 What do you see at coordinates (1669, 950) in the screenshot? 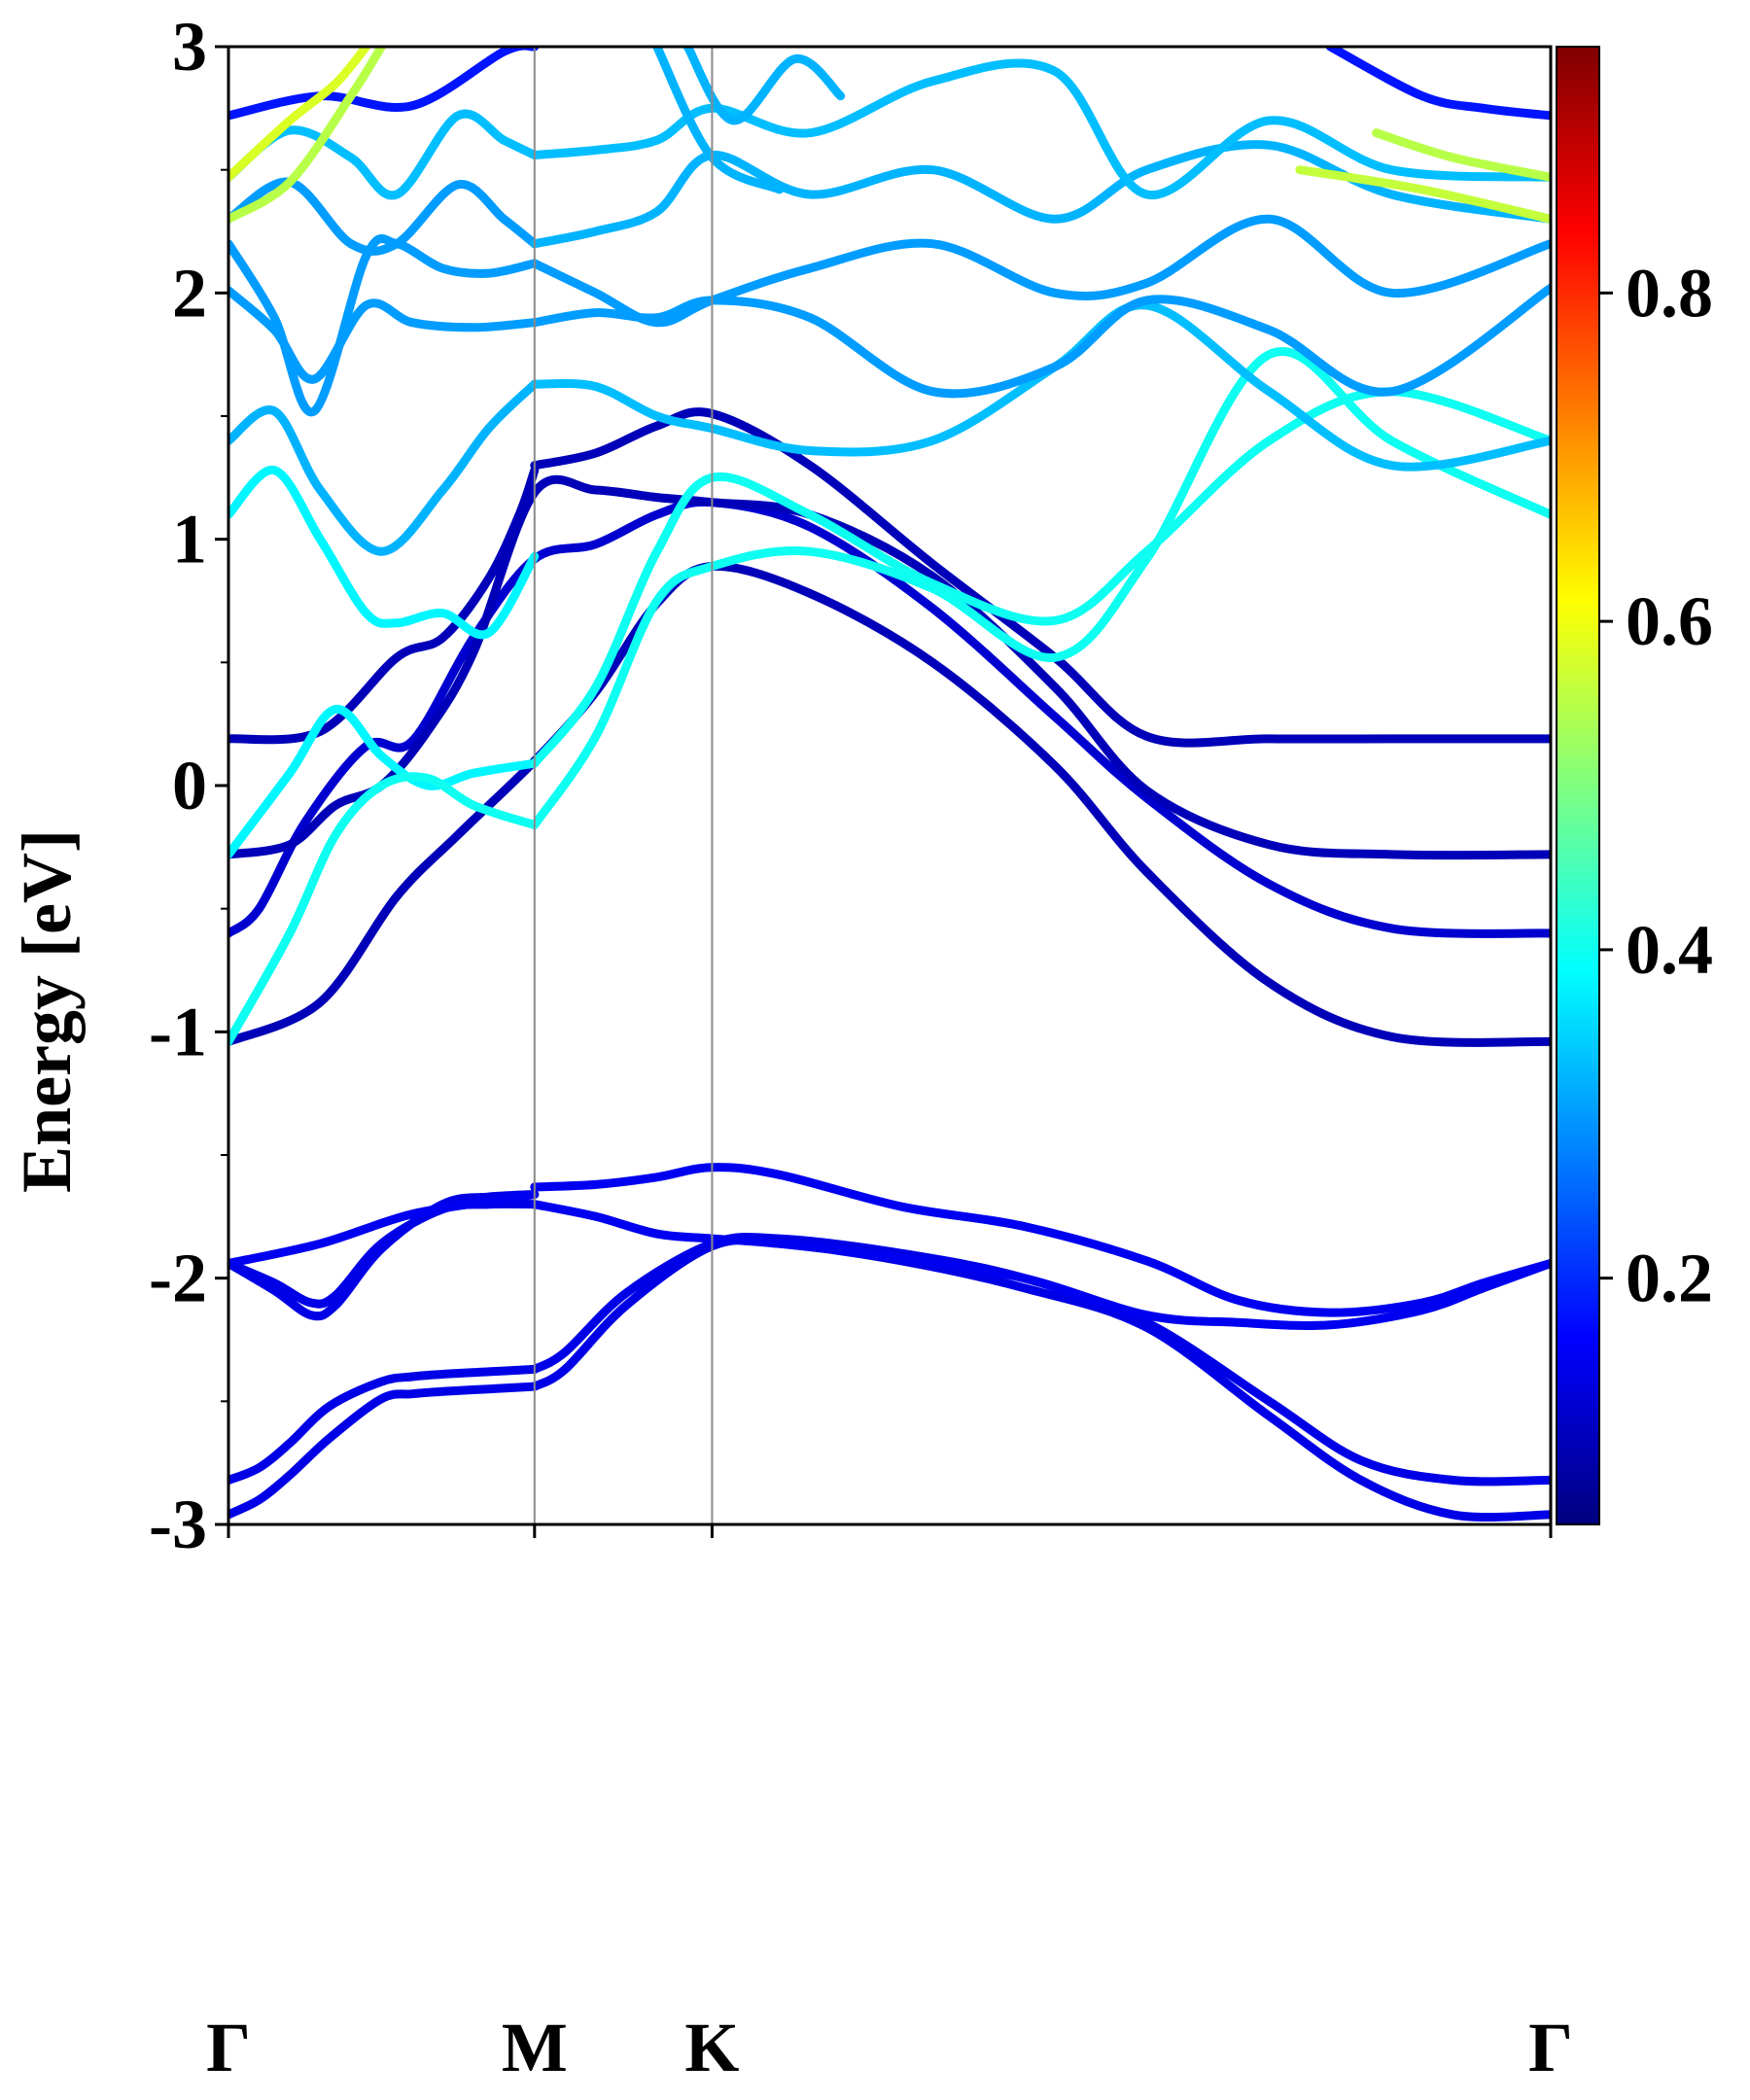
I see `colorbar-tick-label: 0.4` at bounding box center [1669, 950].